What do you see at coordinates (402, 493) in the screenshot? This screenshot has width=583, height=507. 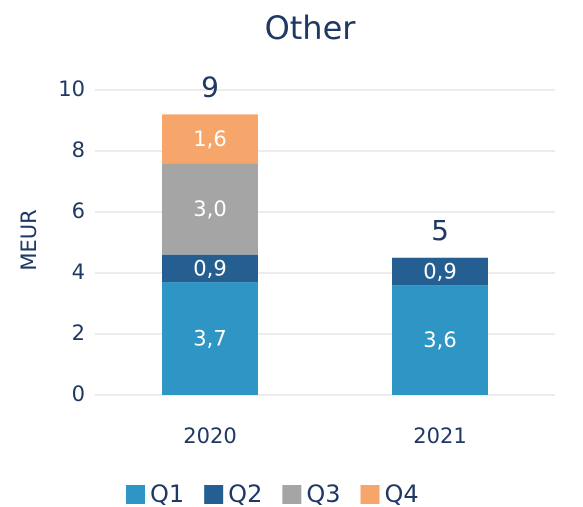 I see `legend-label: Q4` at bounding box center [402, 493].